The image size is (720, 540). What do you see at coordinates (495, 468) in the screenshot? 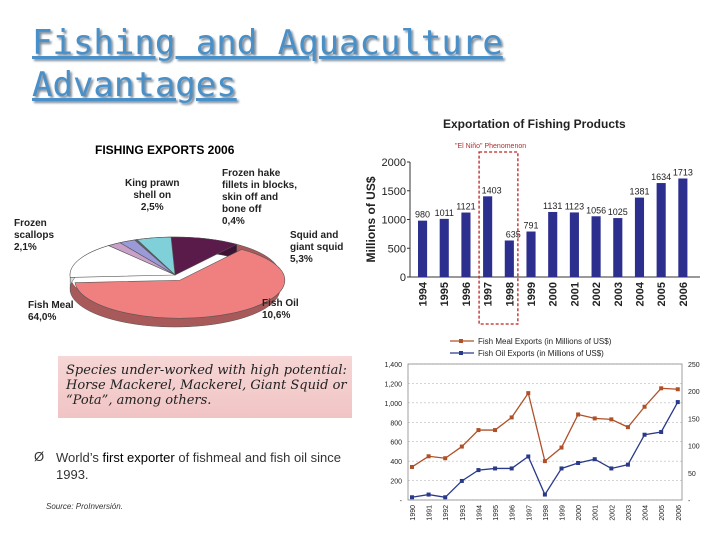
I see `line-point-oil-1995` at bounding box center [495, 468].